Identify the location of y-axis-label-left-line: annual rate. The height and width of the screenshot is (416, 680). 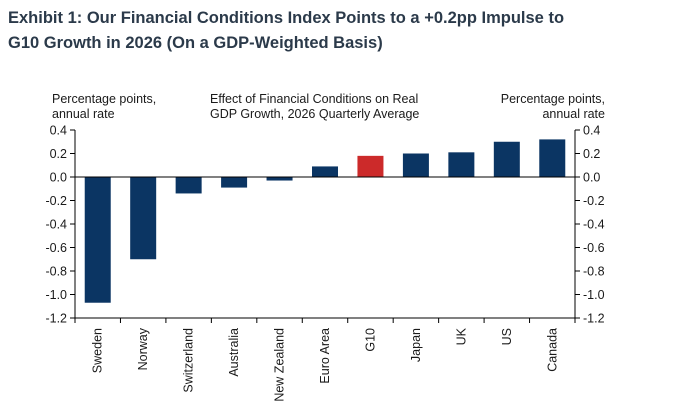
(83, 114).